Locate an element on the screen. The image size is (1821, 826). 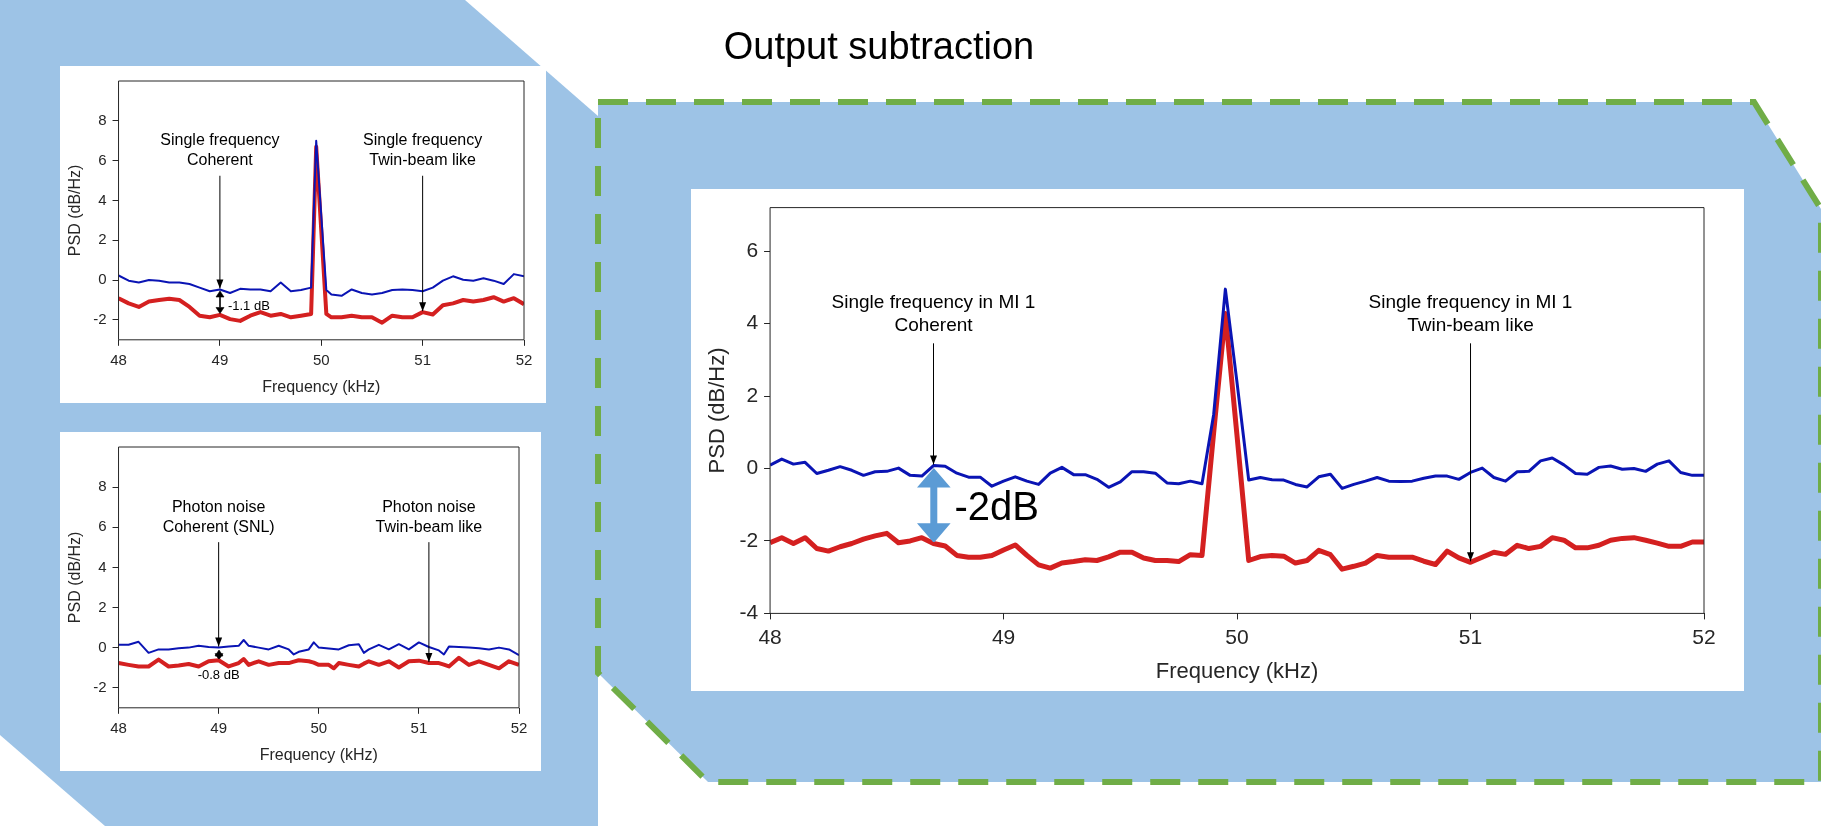
y-tick-label: -4 is located at coordinates (749, 612).